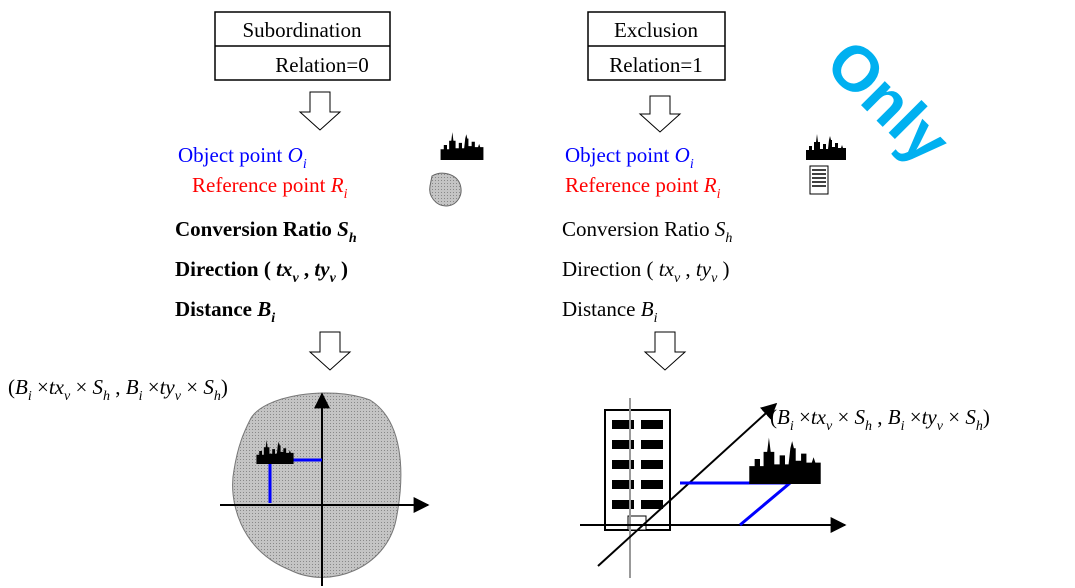  I want to click on box-relation: Relation=0, so click(322, 65).